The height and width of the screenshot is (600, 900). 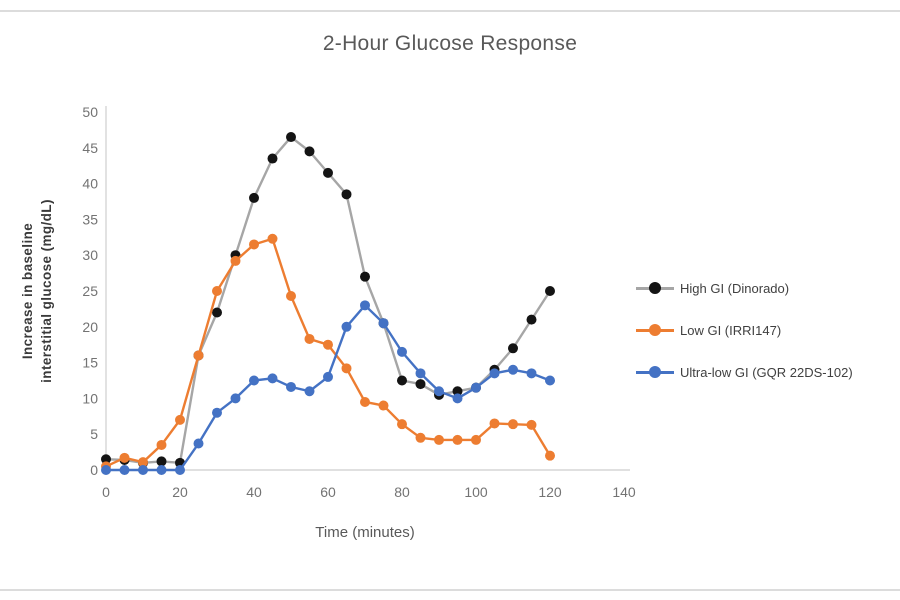 I want to click on y-tick-label: 50, so click(x=90, y=112).